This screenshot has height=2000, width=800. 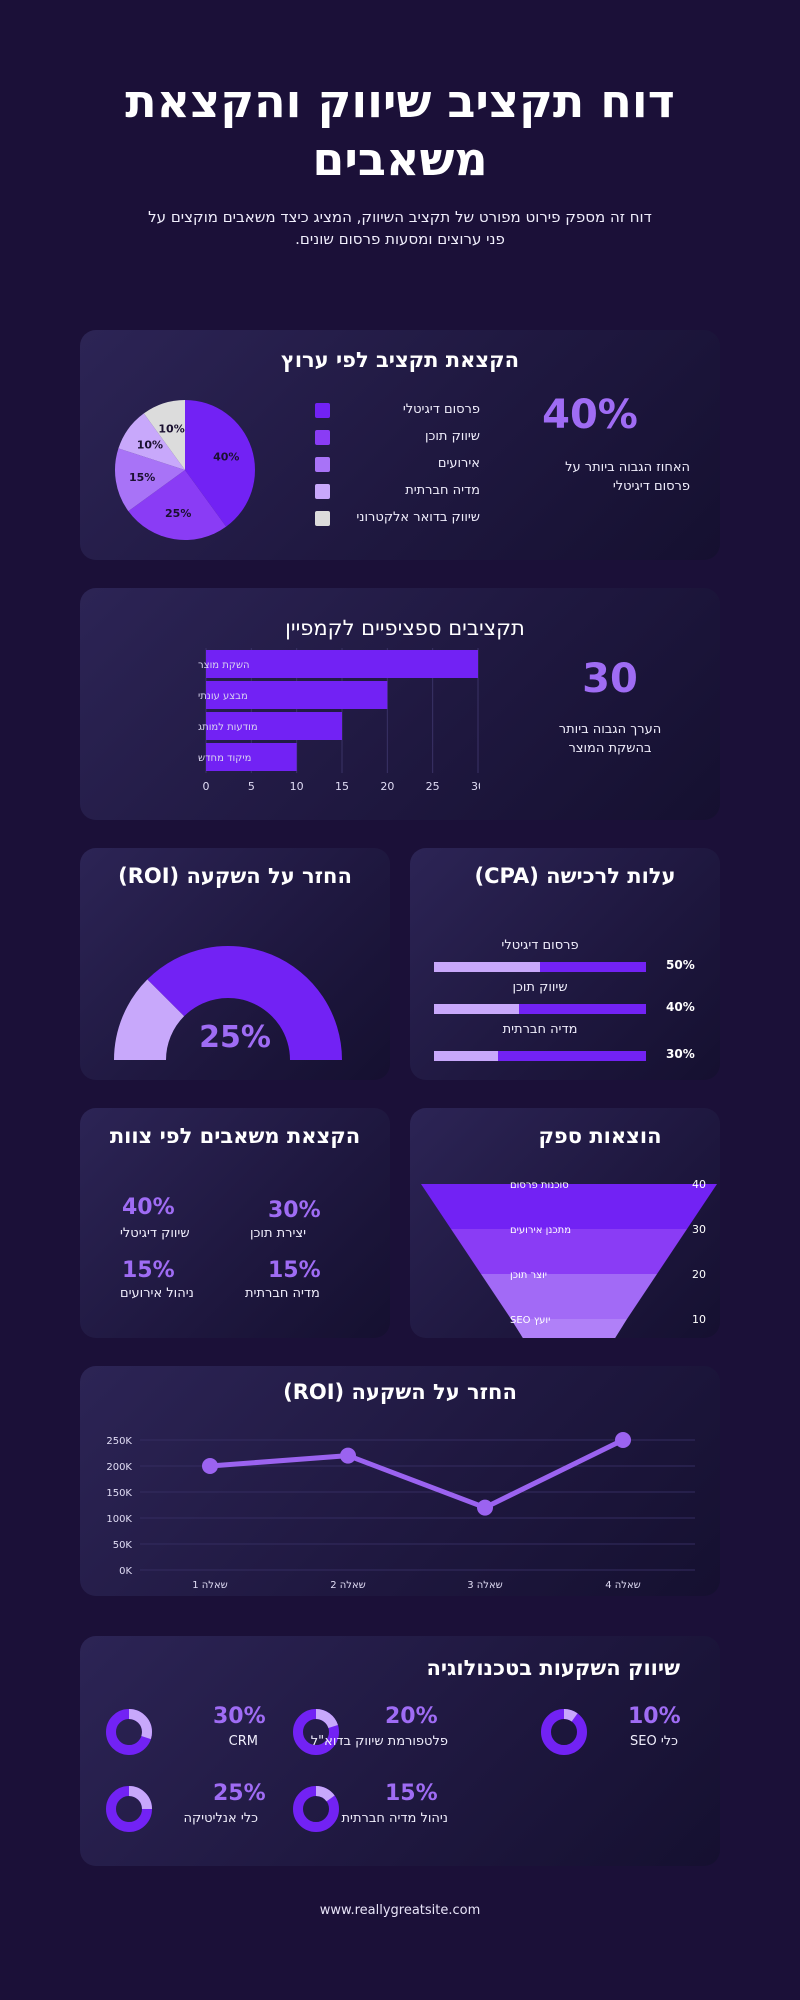 What do you see at coordinates (400, 130) in the screenshot?
I see `page-title: דוח תקציב שיווק והקצאת משאבים` at bounding box center [400, 130].